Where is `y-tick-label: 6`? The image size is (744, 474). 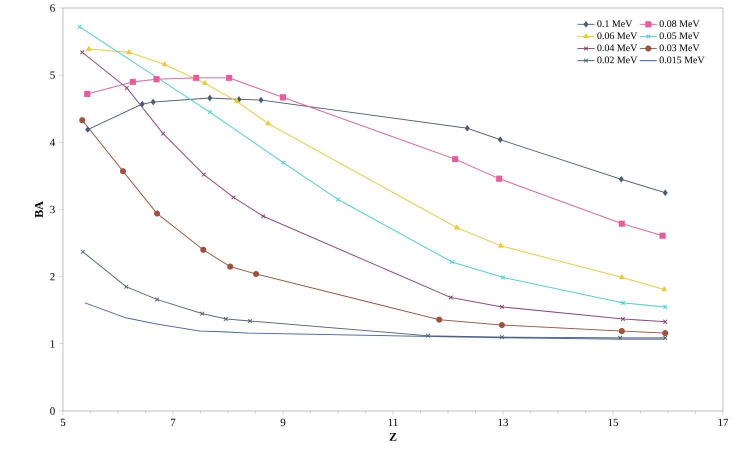 y-tick-label: 6 is located at coordinates (52, 8).